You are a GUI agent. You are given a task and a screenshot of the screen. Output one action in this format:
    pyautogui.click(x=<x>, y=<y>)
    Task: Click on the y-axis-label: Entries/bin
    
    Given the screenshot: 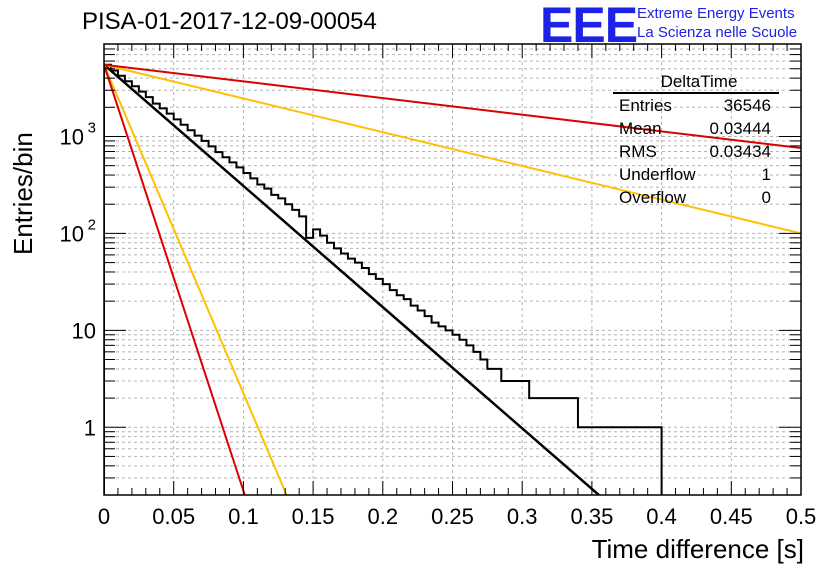 What is the action you would take?
    pyautogui.click(x=23, y=193)
    